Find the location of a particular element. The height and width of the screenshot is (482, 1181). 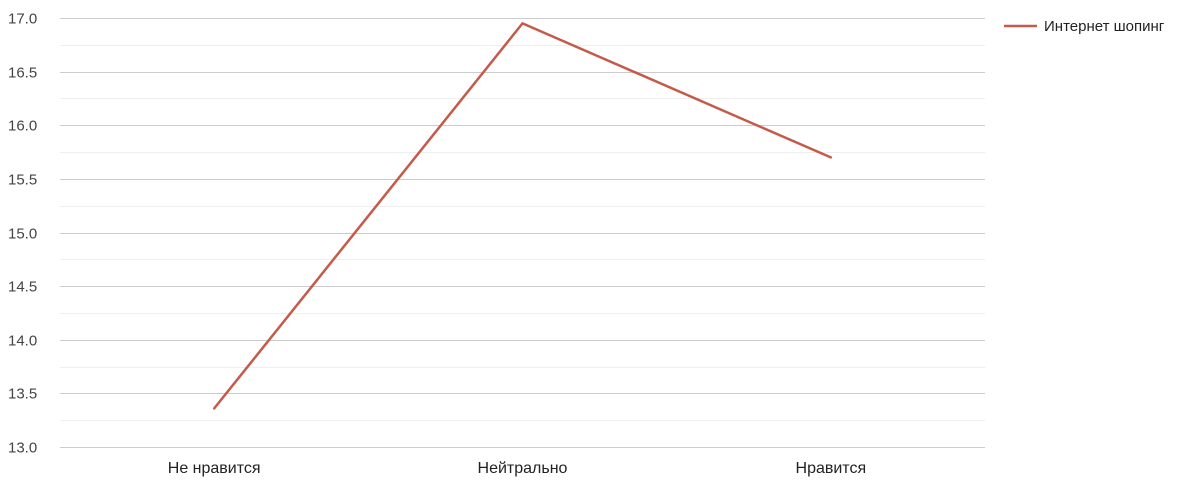

legend-label: Интернет шопинг is located at coordinates (1104, 26).